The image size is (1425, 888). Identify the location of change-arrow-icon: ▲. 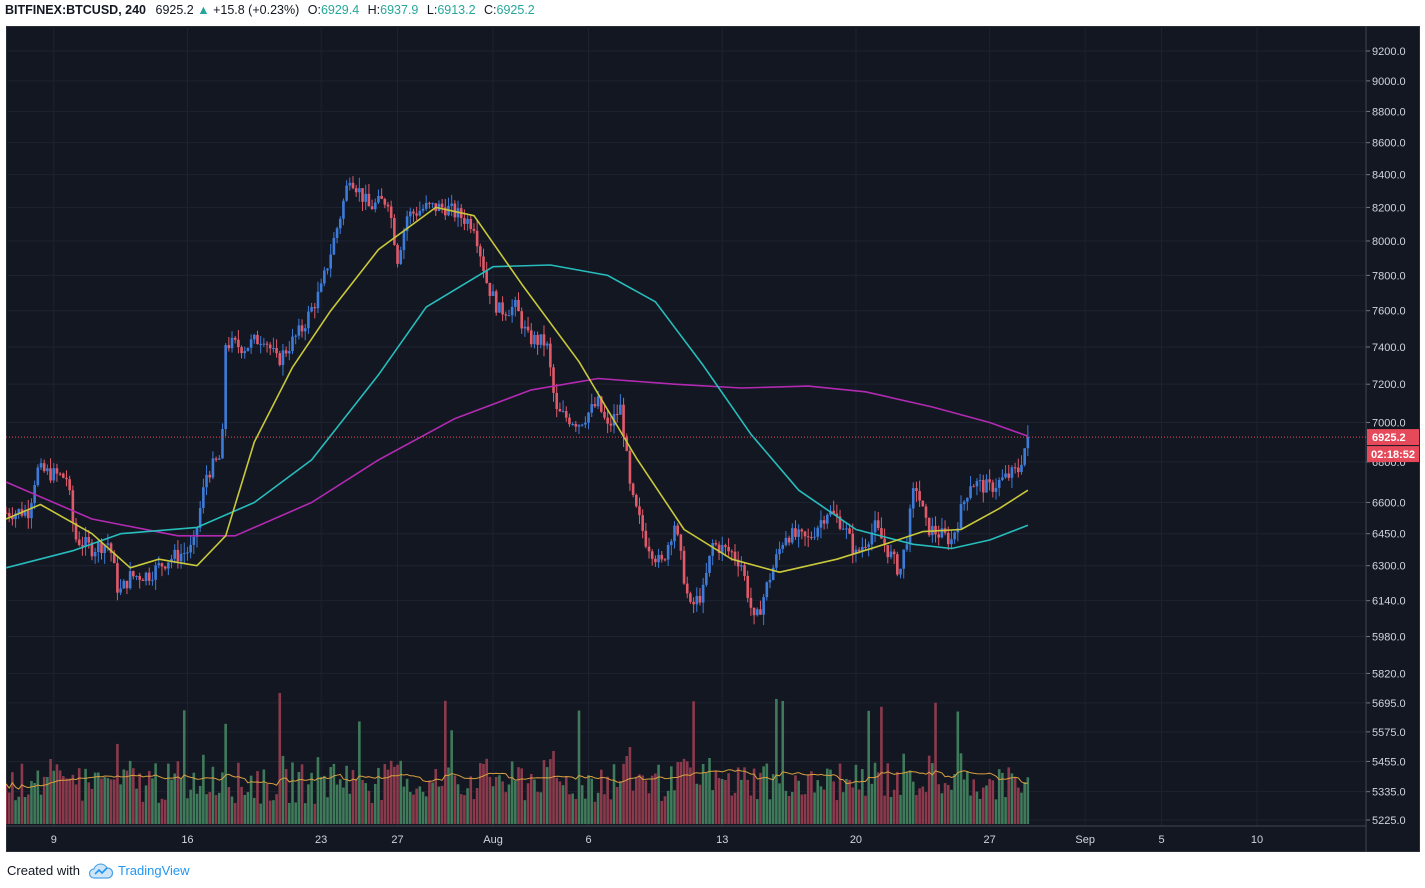
(203, 10).